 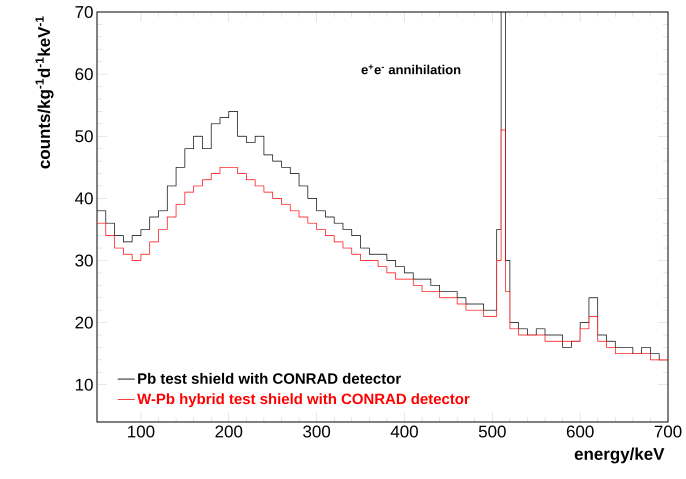 What do you see at coordinates (44, 92) in the screenshot?
I see `y-axis-title: counts/kg$^{-1}$d$^{-1}$keV$^{-1}$` at bounding box center [44, 92].